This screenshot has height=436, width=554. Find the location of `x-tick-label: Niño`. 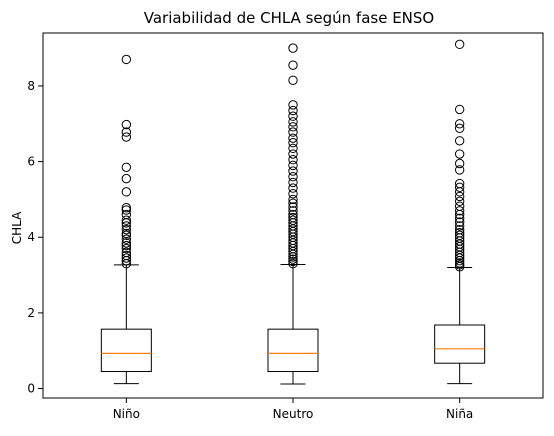

x-tick-label: Niño is located at coordinates (126, 414).